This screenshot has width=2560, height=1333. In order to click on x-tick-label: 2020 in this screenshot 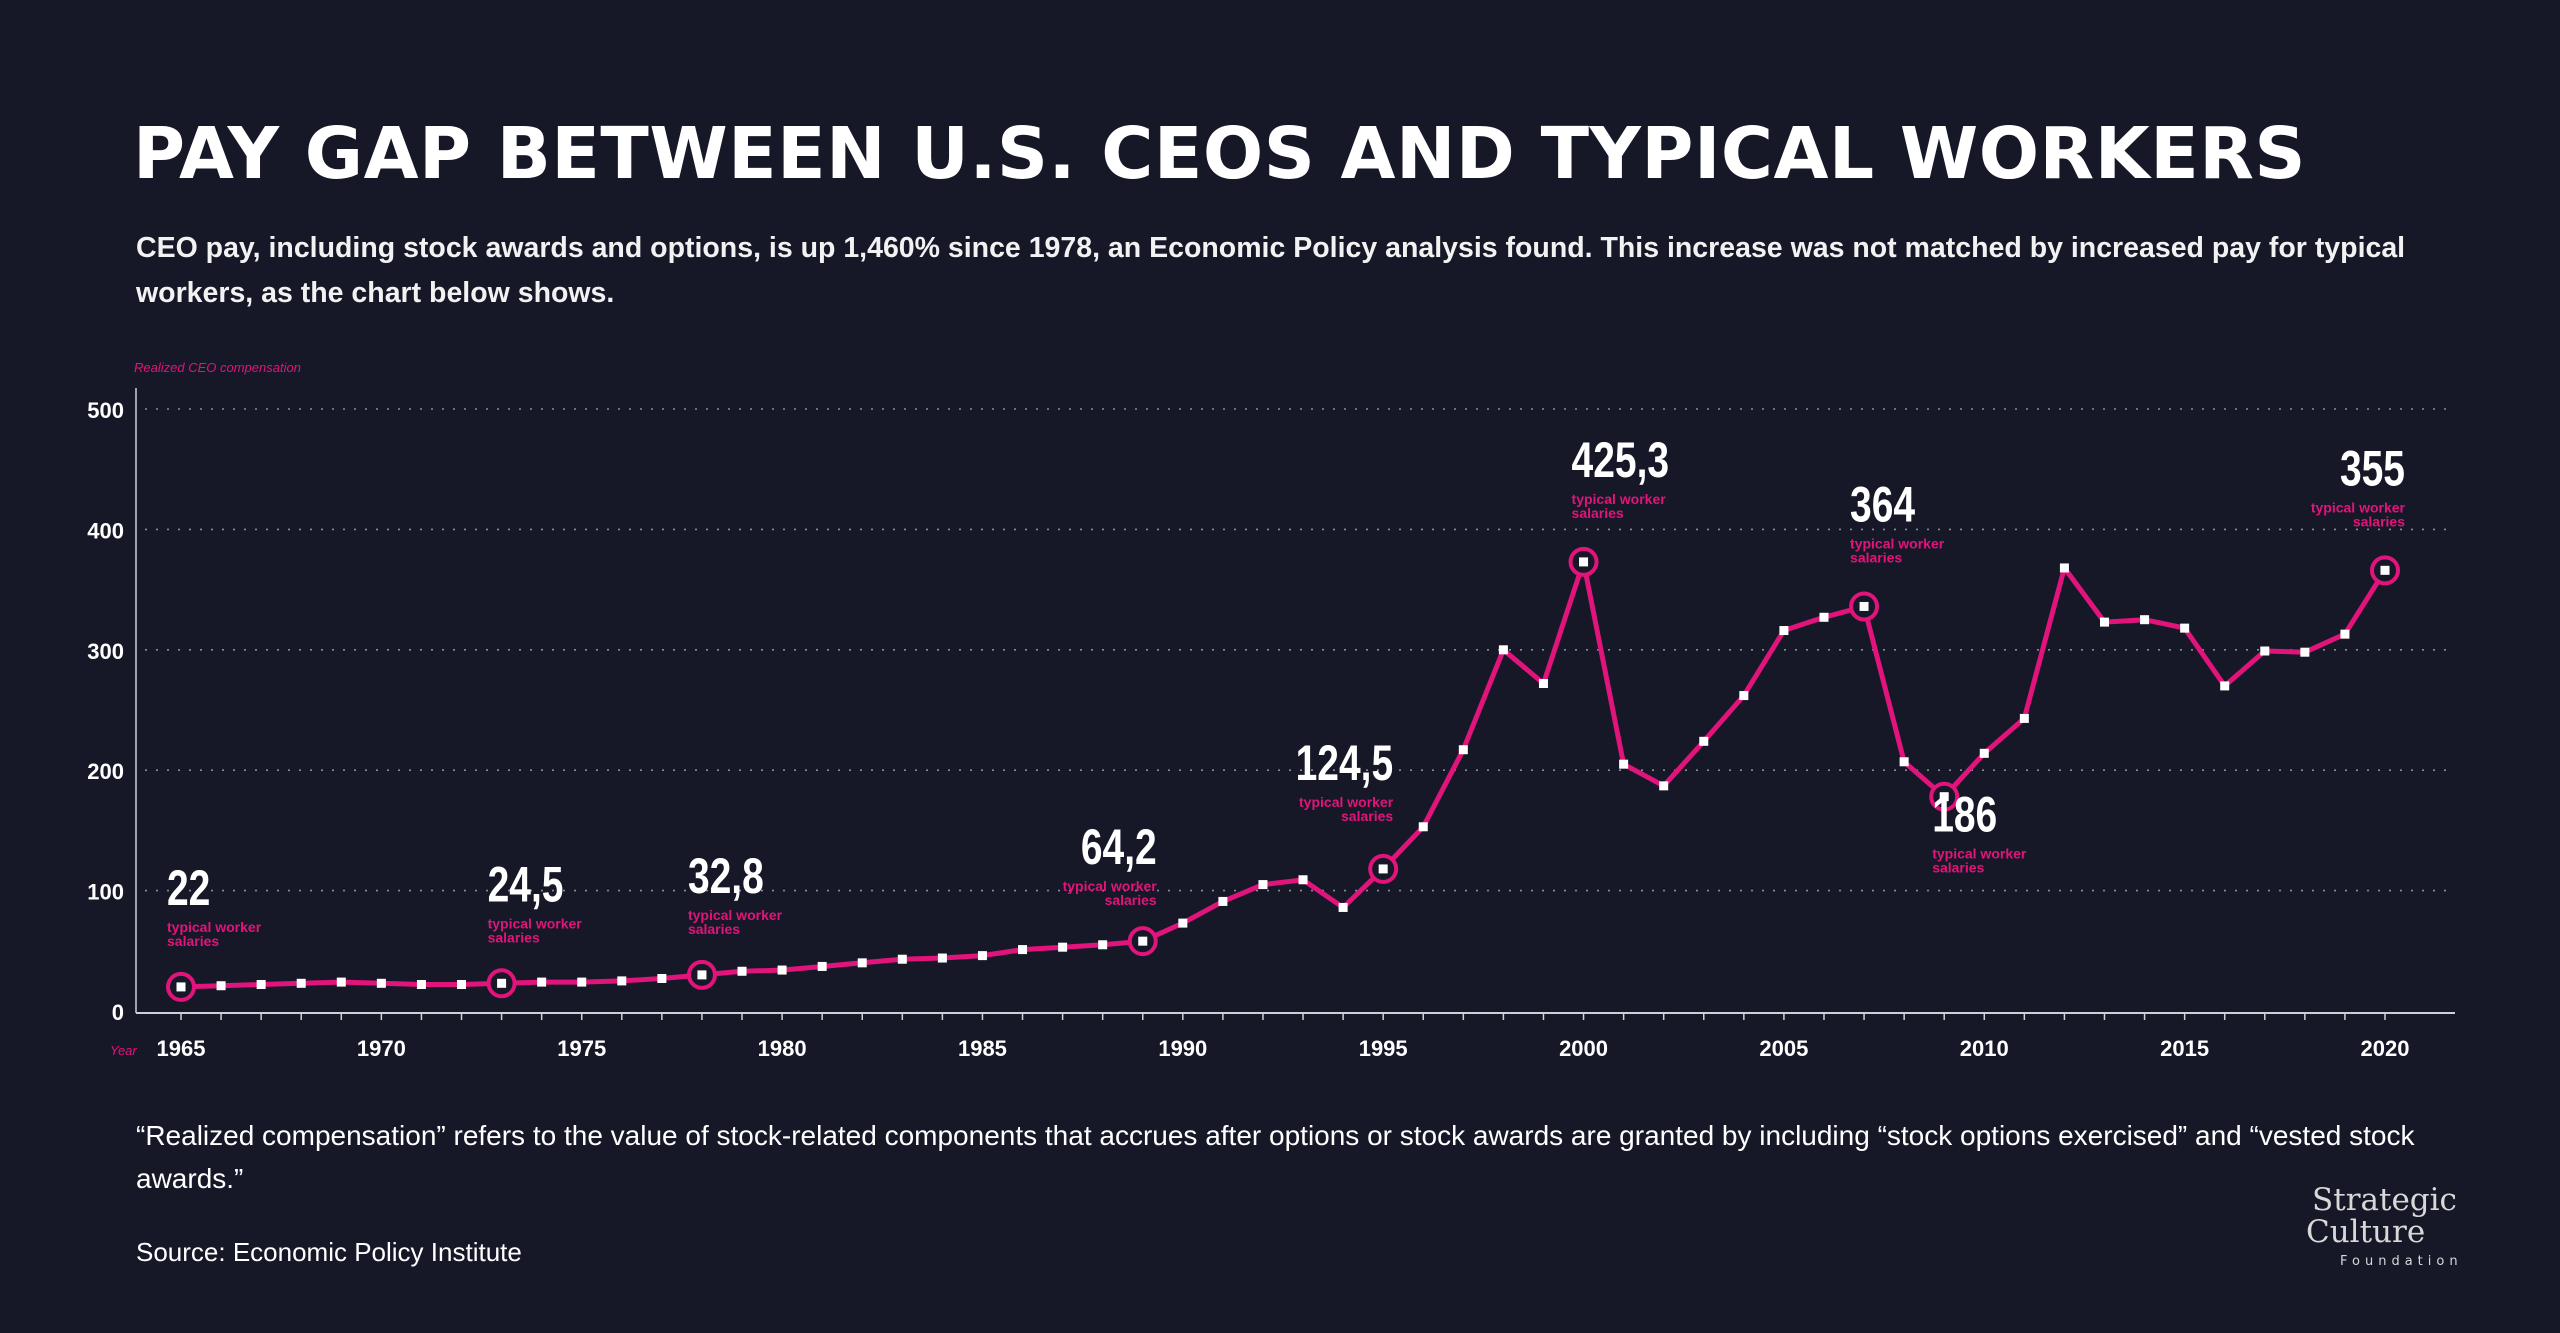, I will do `click(2385, 1048)`.